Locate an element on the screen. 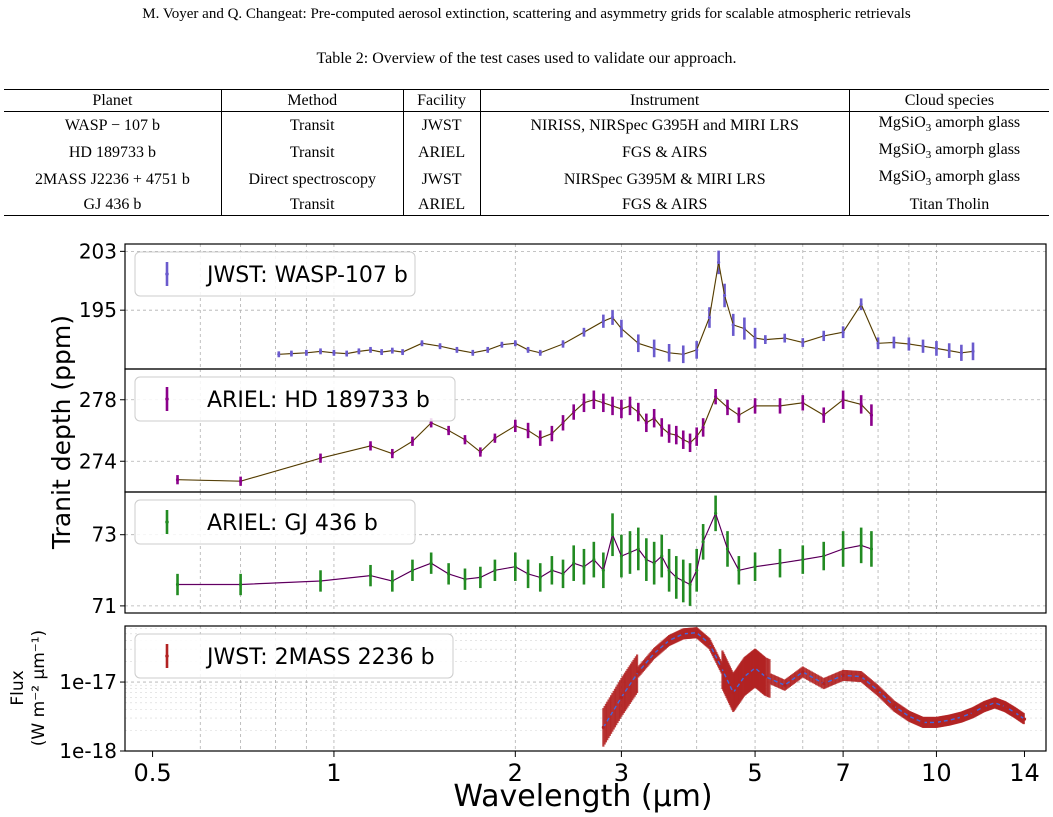 Image resolution: width=1053 pixels, height=817 pixels. column-header: Instrument is located at coordinates (665, 100).